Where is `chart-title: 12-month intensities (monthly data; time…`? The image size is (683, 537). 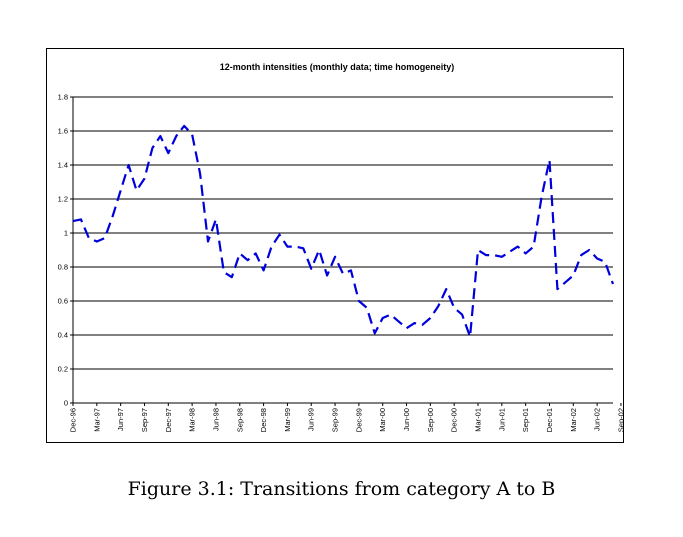 chart-title: 12-month intensities (monthly data; time… is located at coordinates (337, 67).